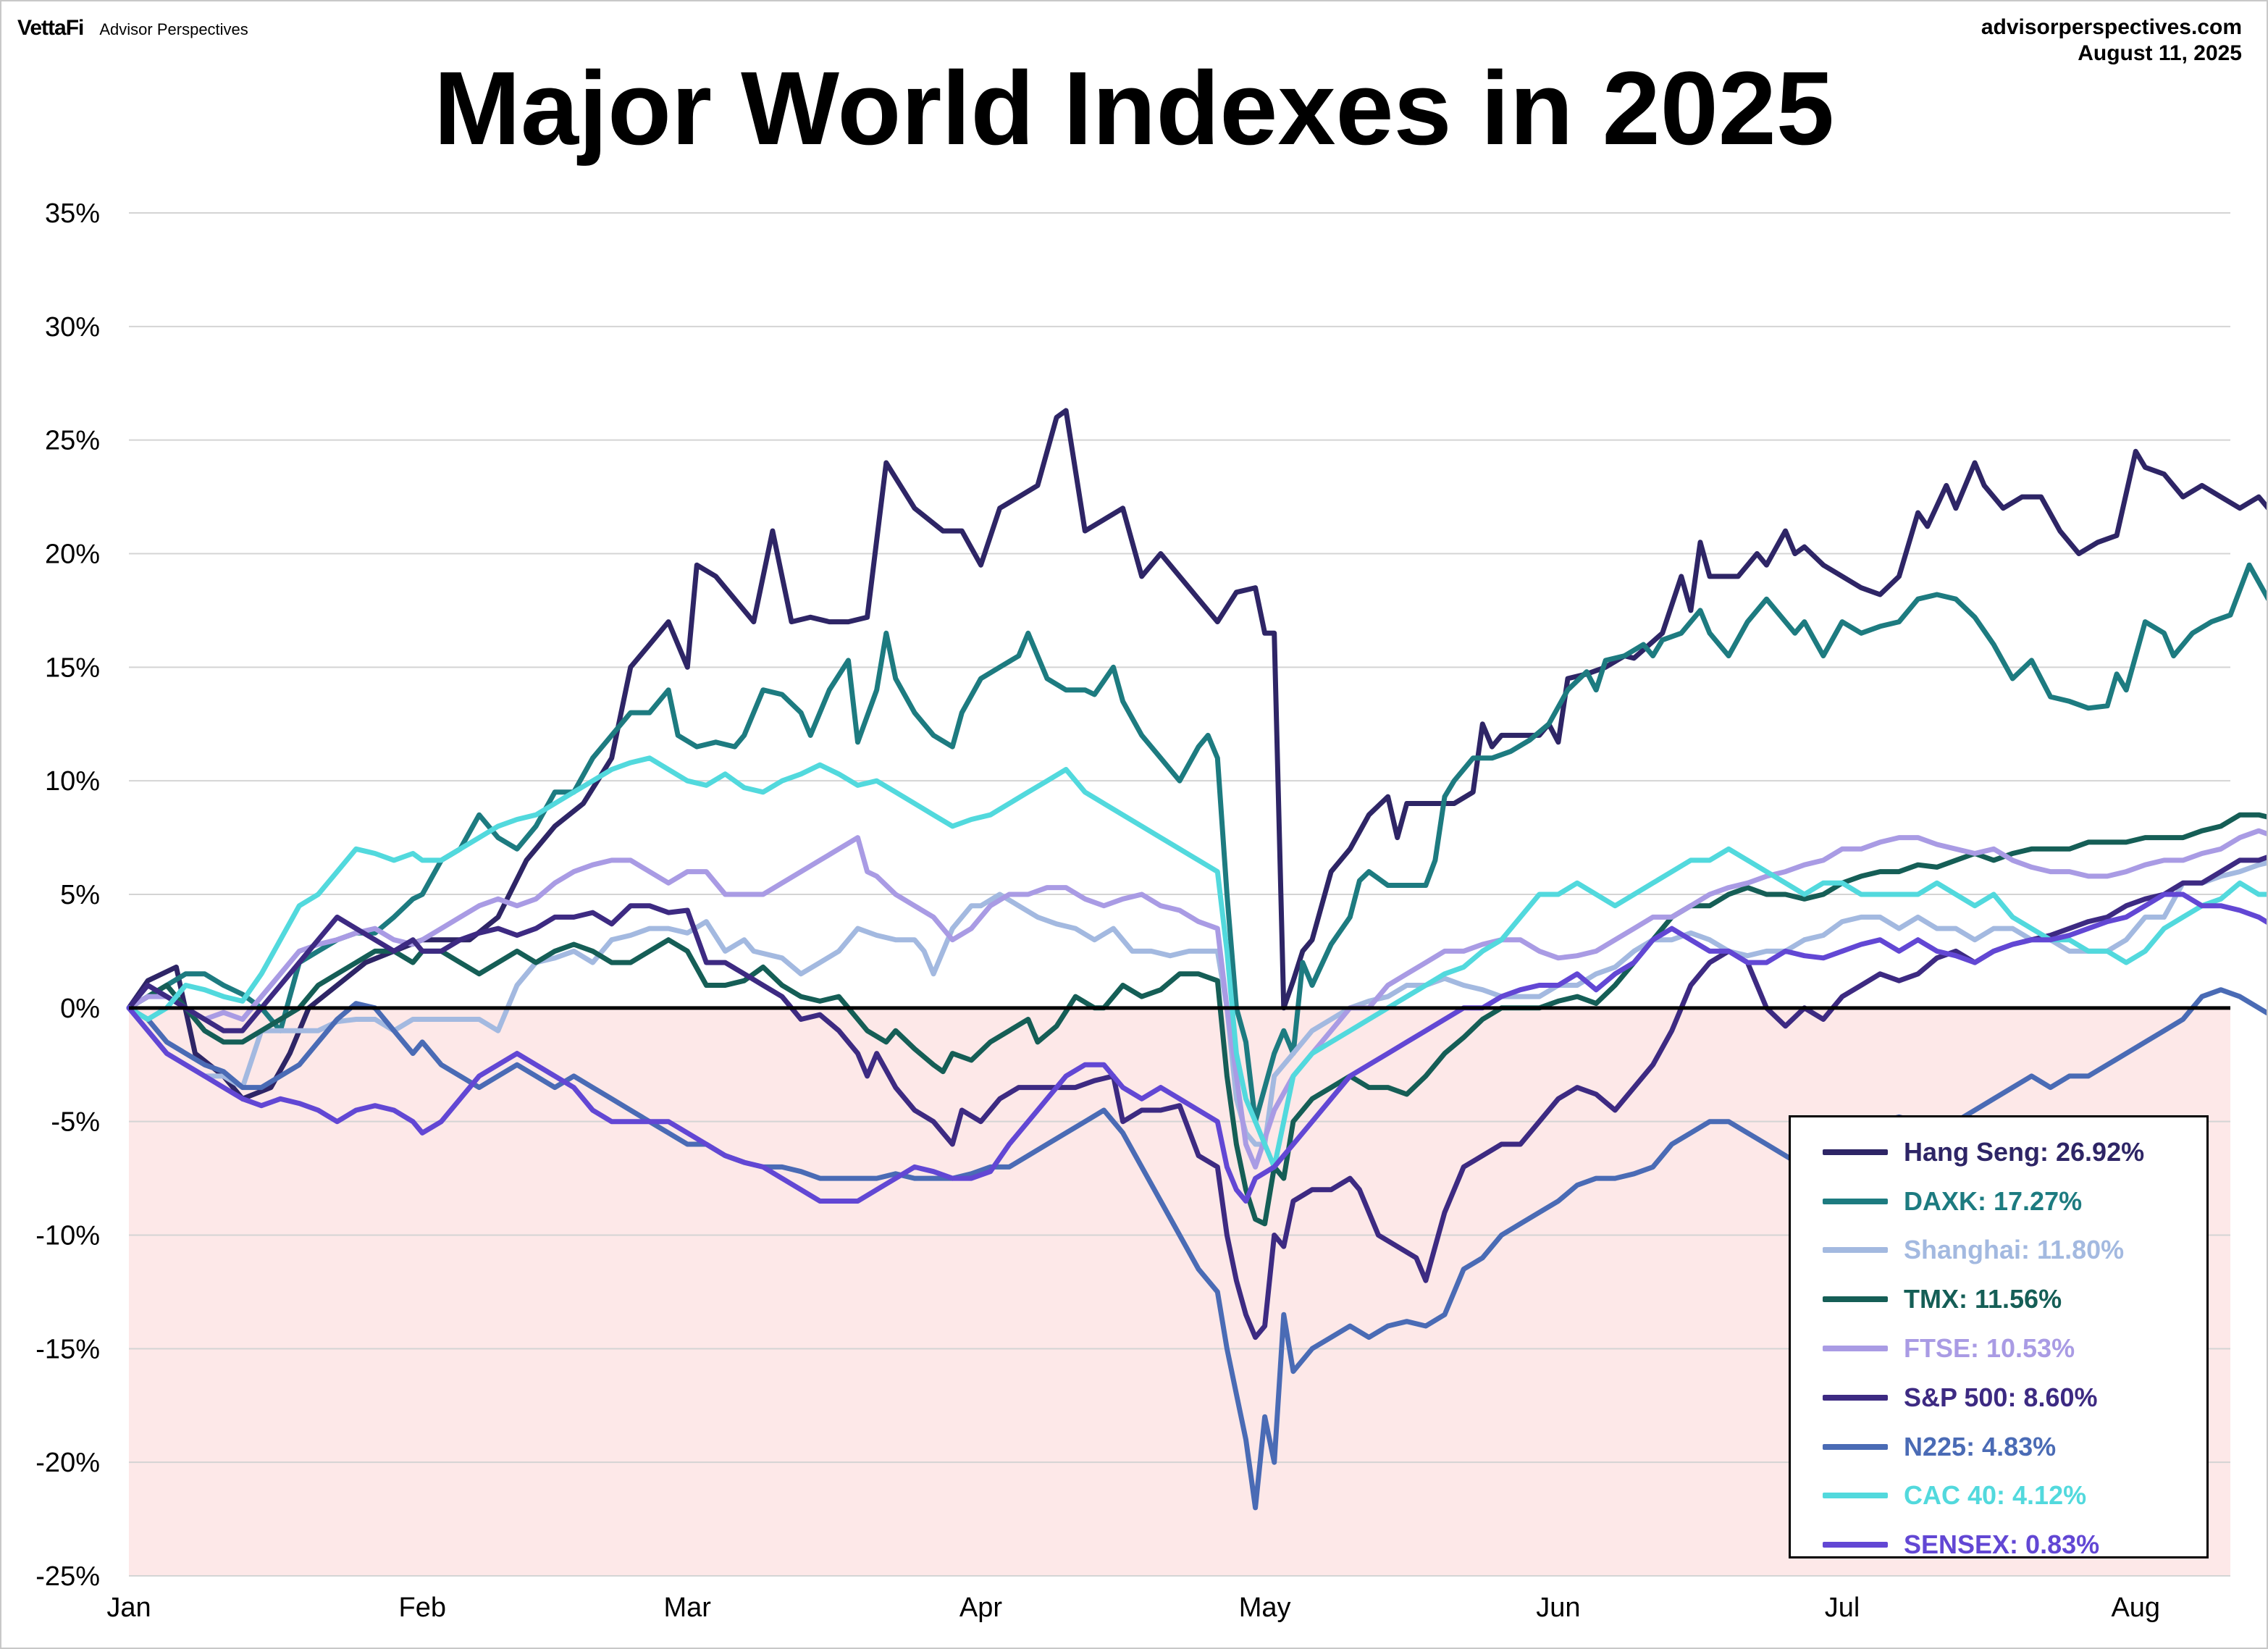 Image resolution: width=2268 pixels, height=1649 pixels. What do you see at coordinates (72, 213) in the screenshot?
I see `y-tick-label: 35%` at bounding box center [72, 213].